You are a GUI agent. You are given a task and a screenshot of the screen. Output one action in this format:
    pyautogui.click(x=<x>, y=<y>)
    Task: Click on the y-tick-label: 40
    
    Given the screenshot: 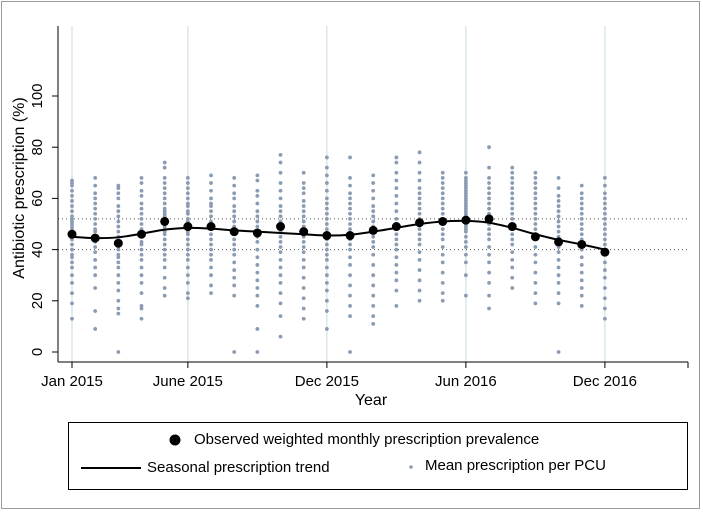 What is the action you would take?
    pyautogui.click(x=37, y=249)
    